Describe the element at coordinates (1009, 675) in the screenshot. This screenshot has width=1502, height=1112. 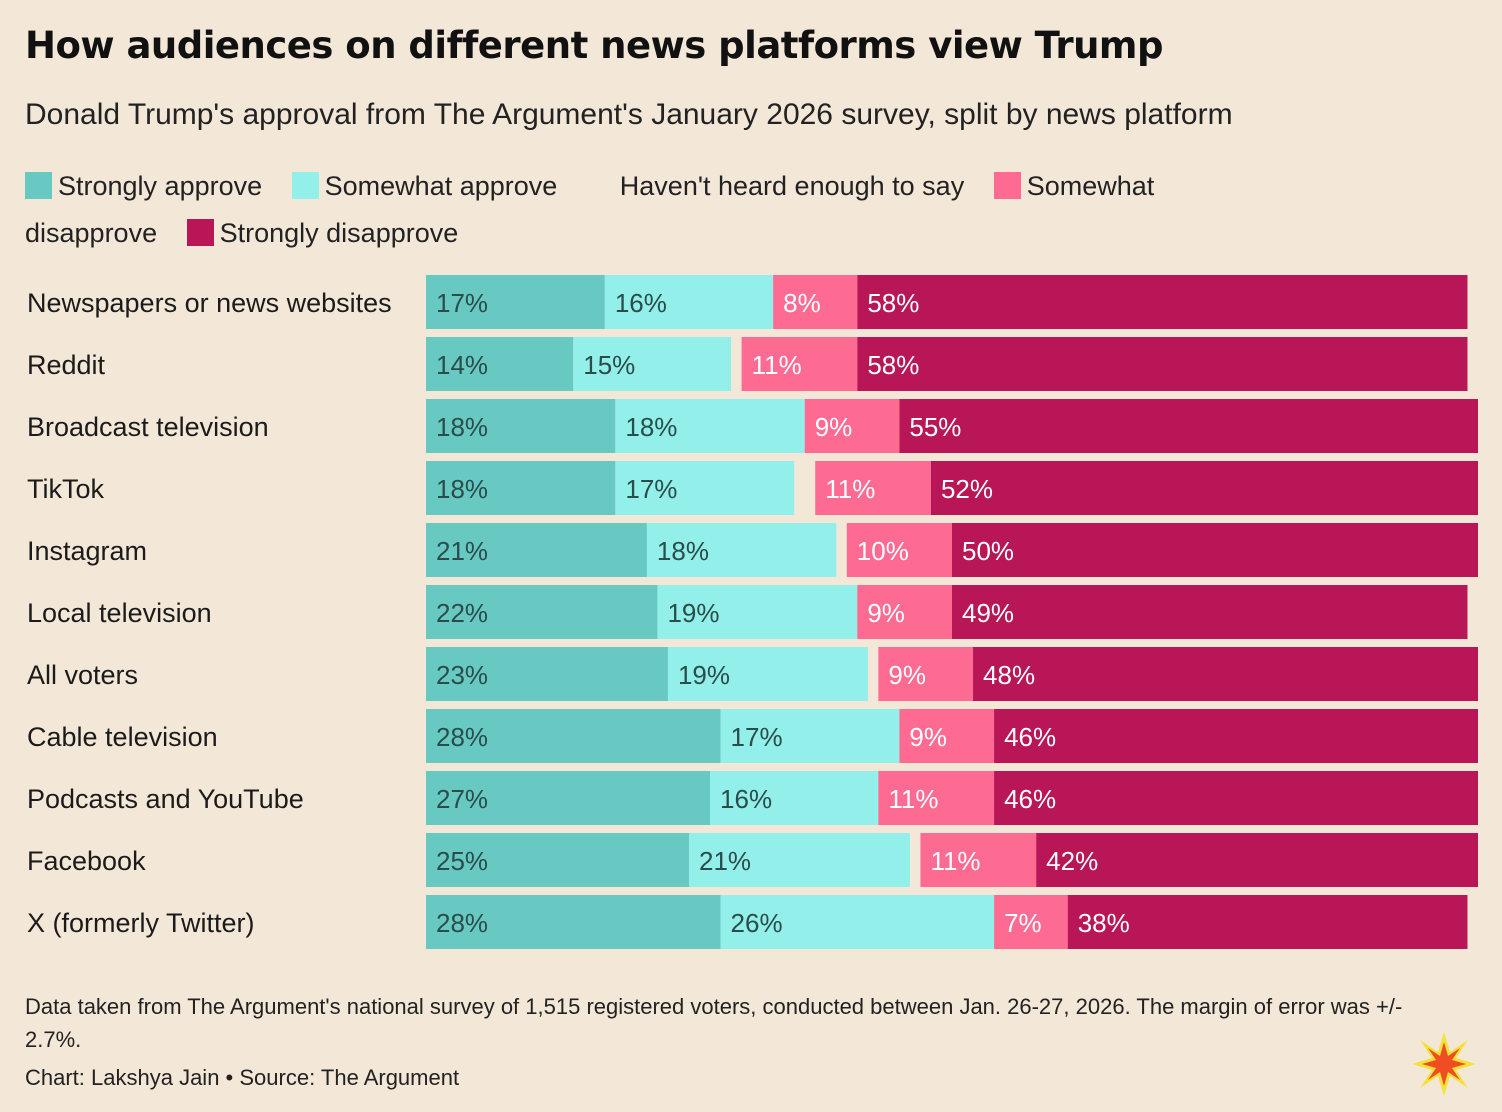
I see `data-label: 48%` at that location.